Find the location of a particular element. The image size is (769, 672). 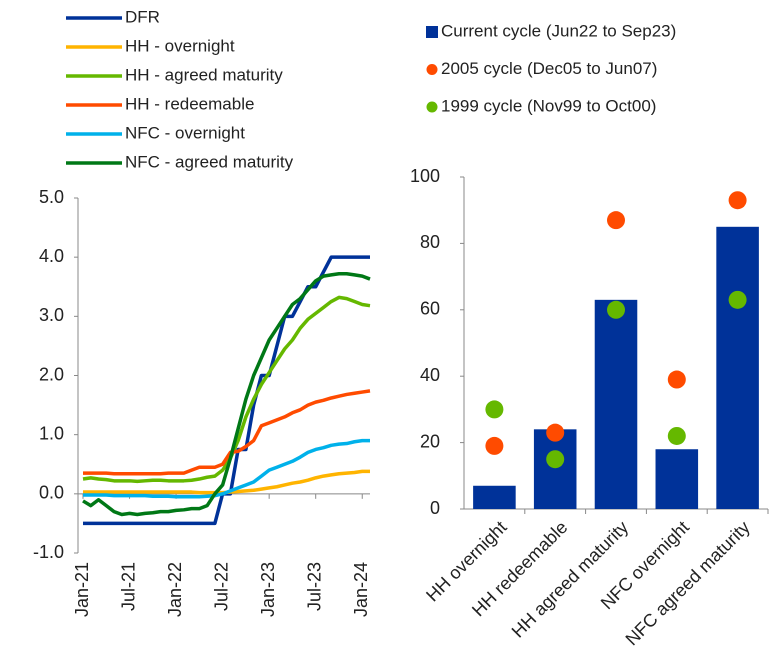

x-tick-label: Jan-22 is located at coordinates (175, 589).